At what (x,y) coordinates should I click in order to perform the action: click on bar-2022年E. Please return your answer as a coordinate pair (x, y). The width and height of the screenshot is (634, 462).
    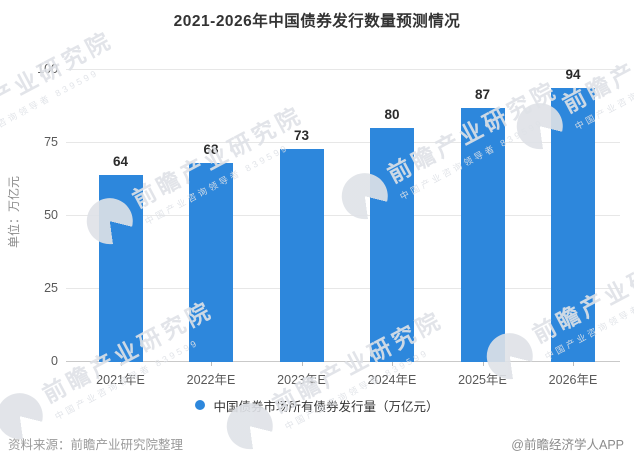
    Looking at the image, I should click on (211, 262).